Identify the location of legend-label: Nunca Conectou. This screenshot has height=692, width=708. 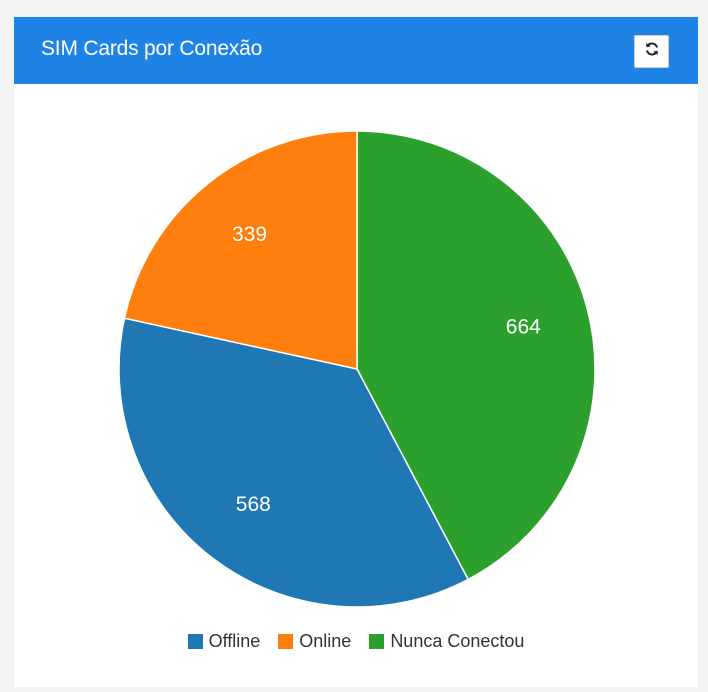
(457, 641).